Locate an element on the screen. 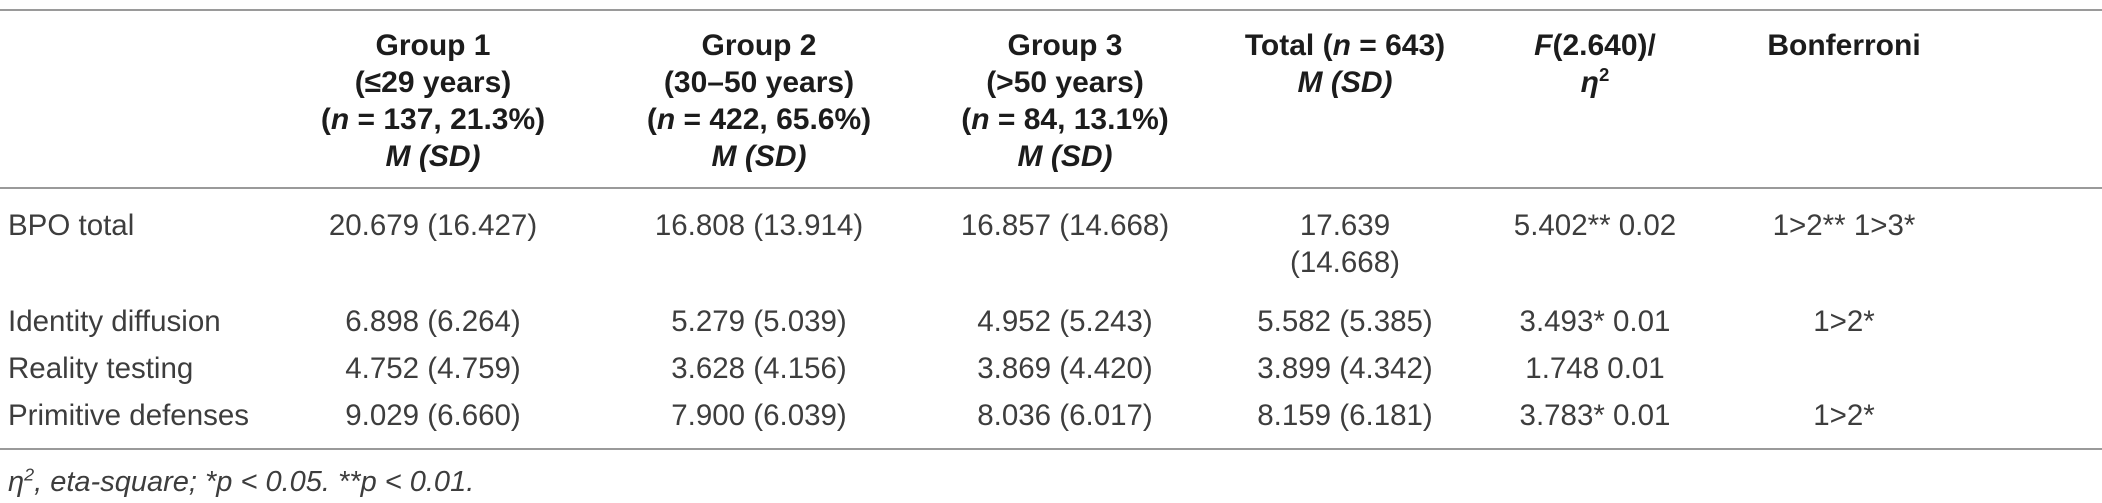  header-eta-line: η2 is located at coordinates (1595, 81).